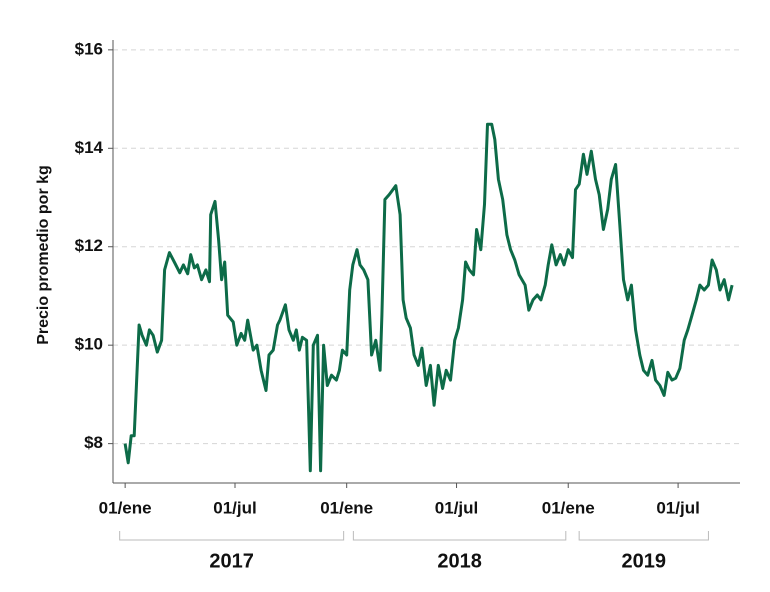 Image resolution: width=770 pixels, height=592 pixels. I want to click on y-tick-label: $8, so click(93, 442).